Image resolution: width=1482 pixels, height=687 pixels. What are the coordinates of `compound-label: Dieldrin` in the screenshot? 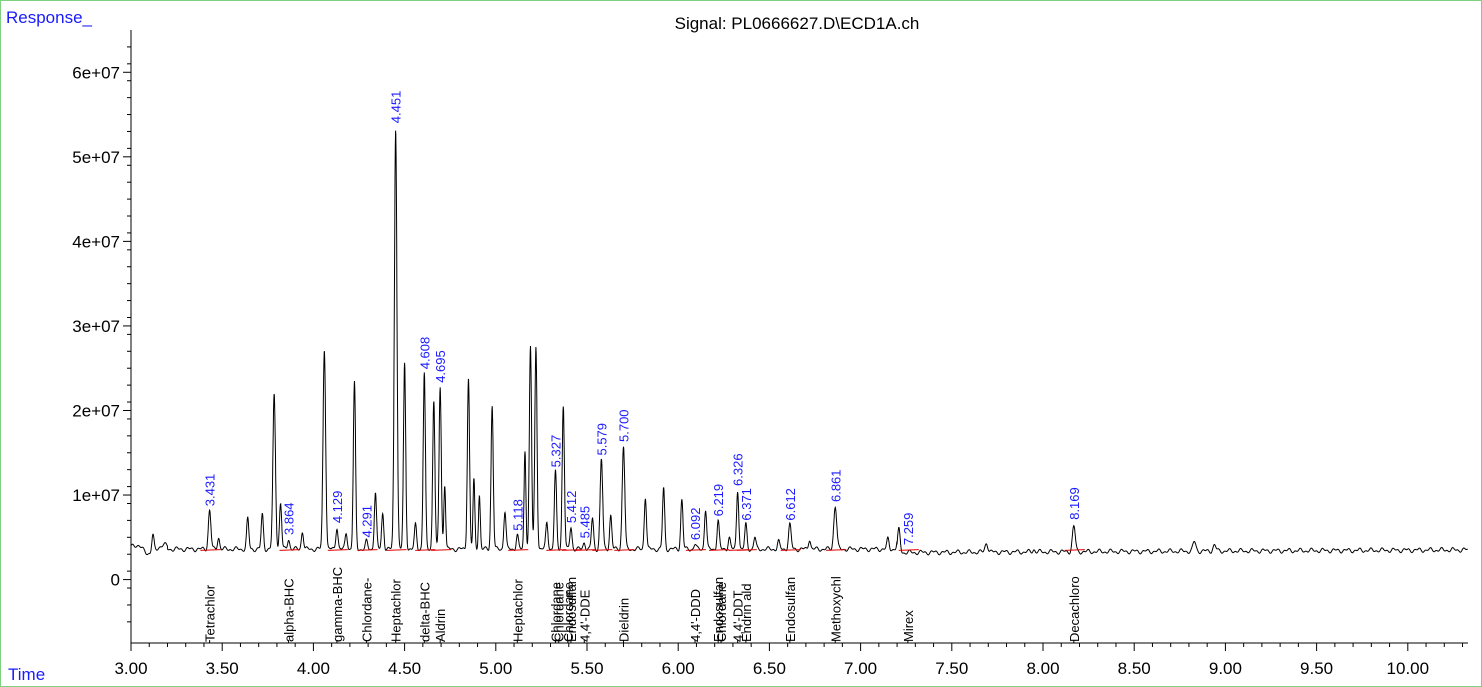 It's located at (623, 620).